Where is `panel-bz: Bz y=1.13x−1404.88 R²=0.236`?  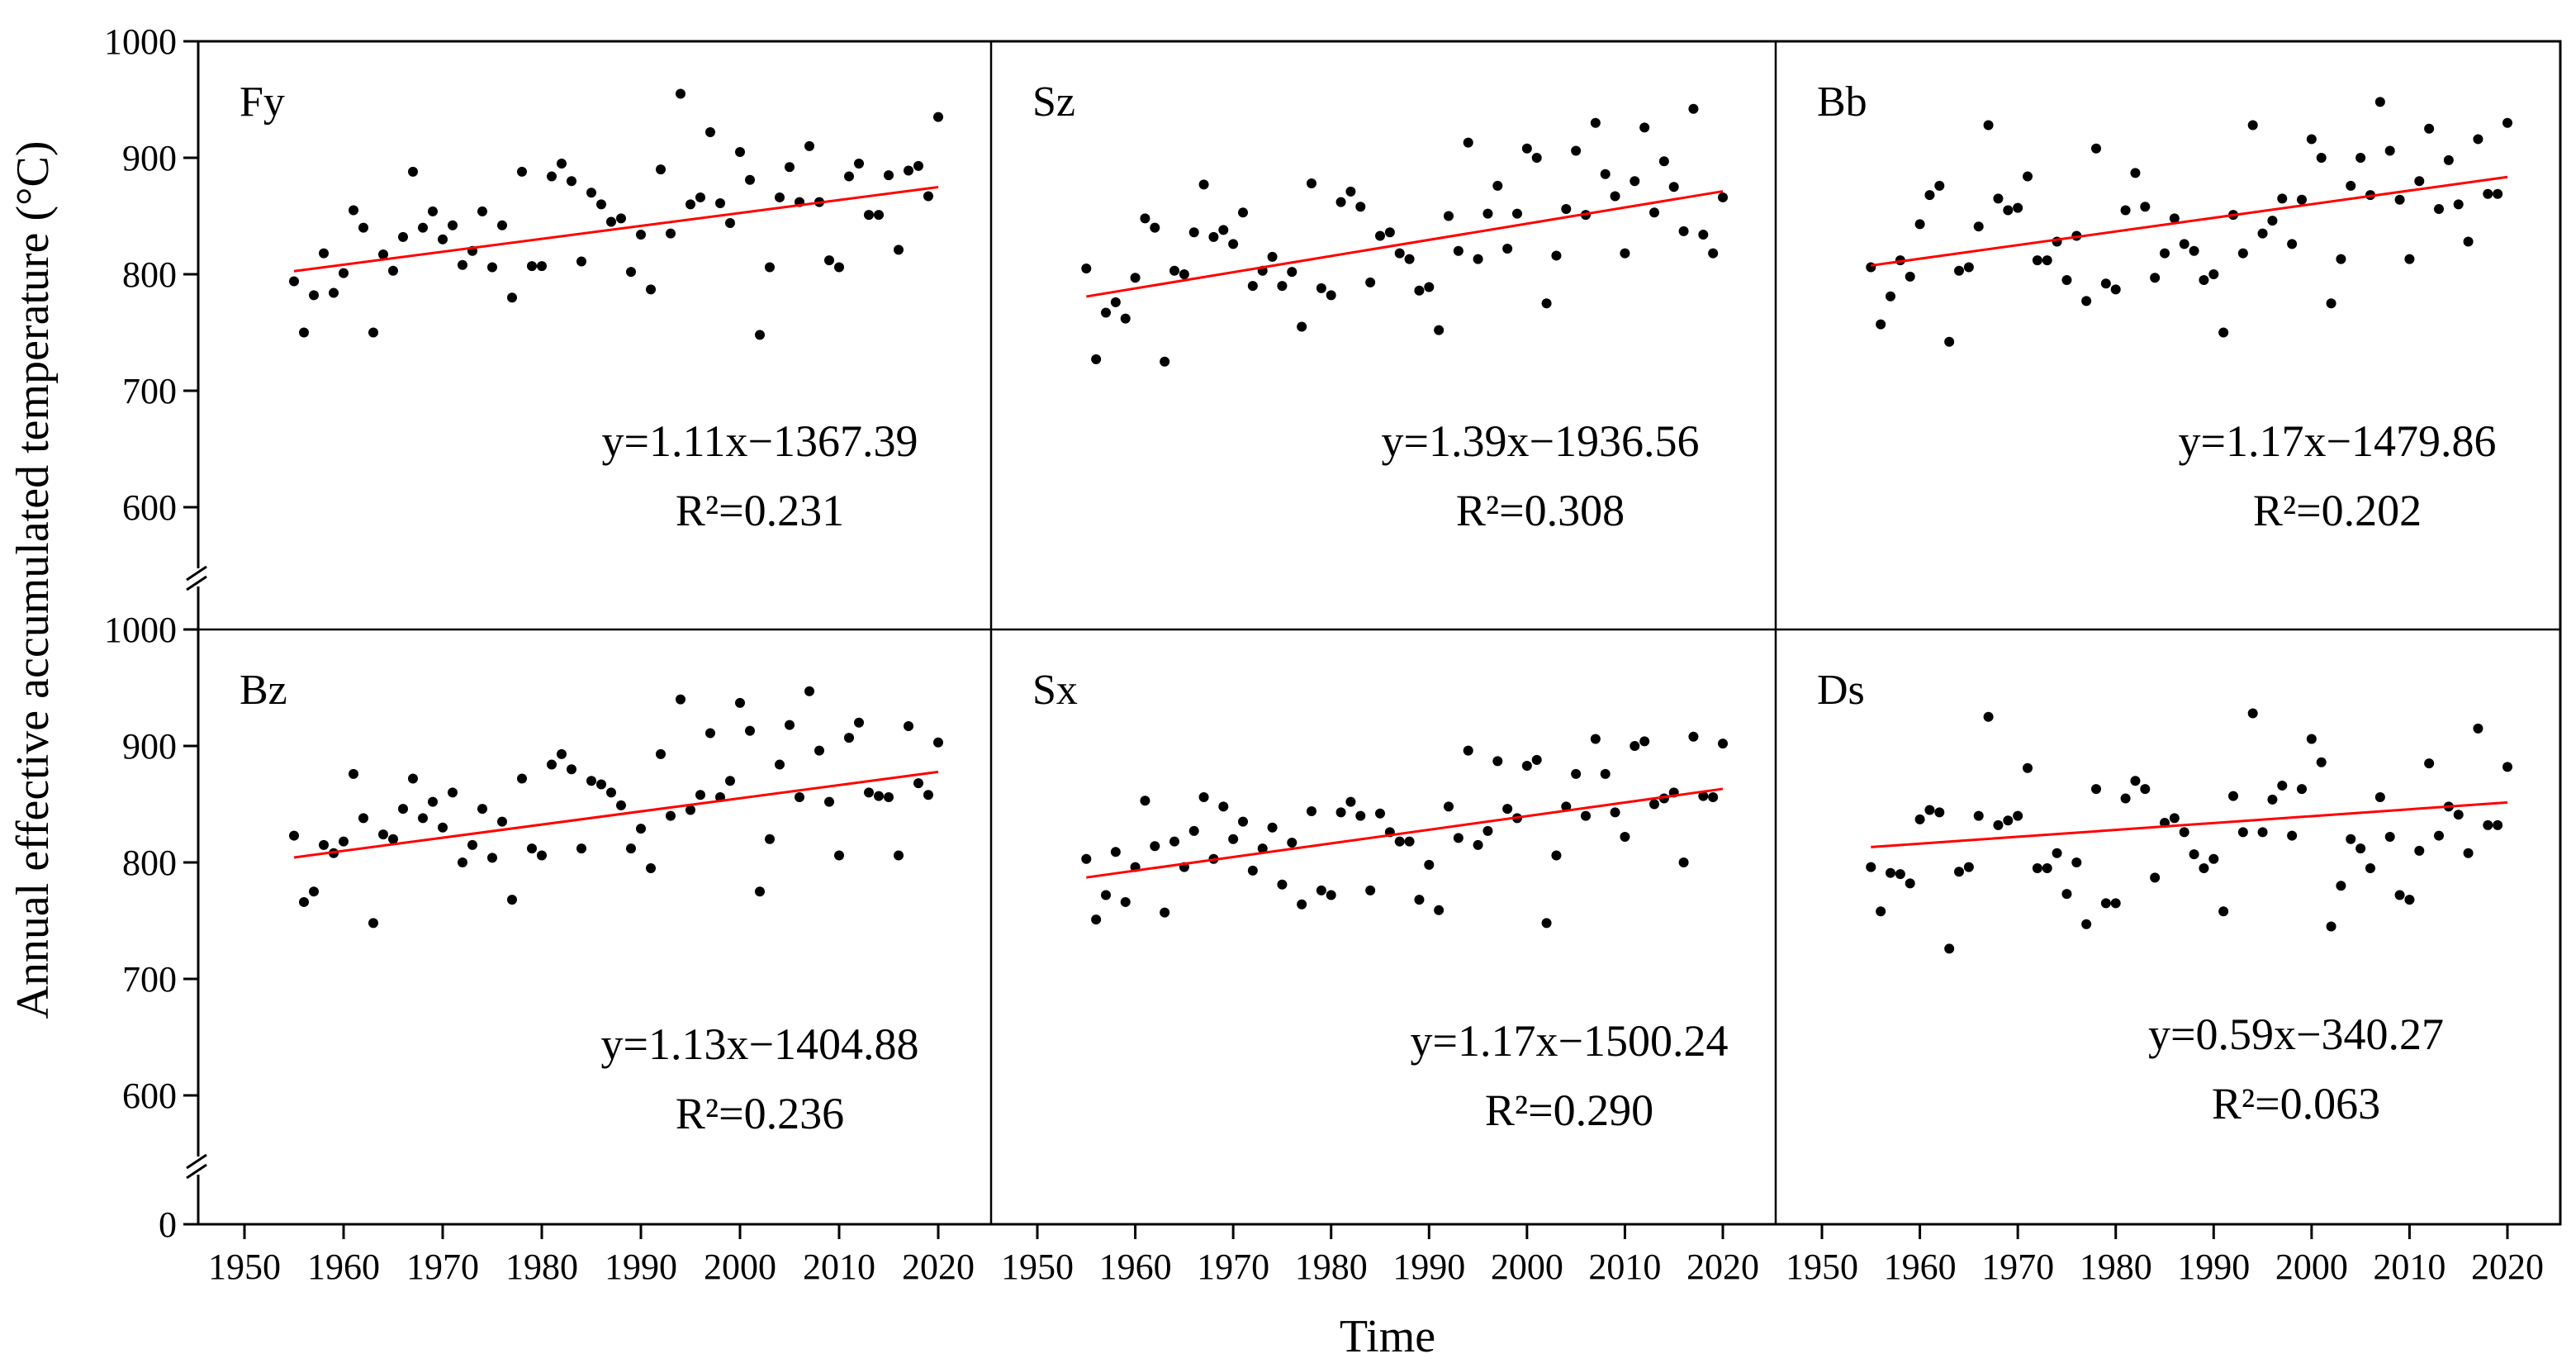
panel-bz: Bz y=1.13x−1404.88 R²=0.236 is located at coordinates (591, 902).